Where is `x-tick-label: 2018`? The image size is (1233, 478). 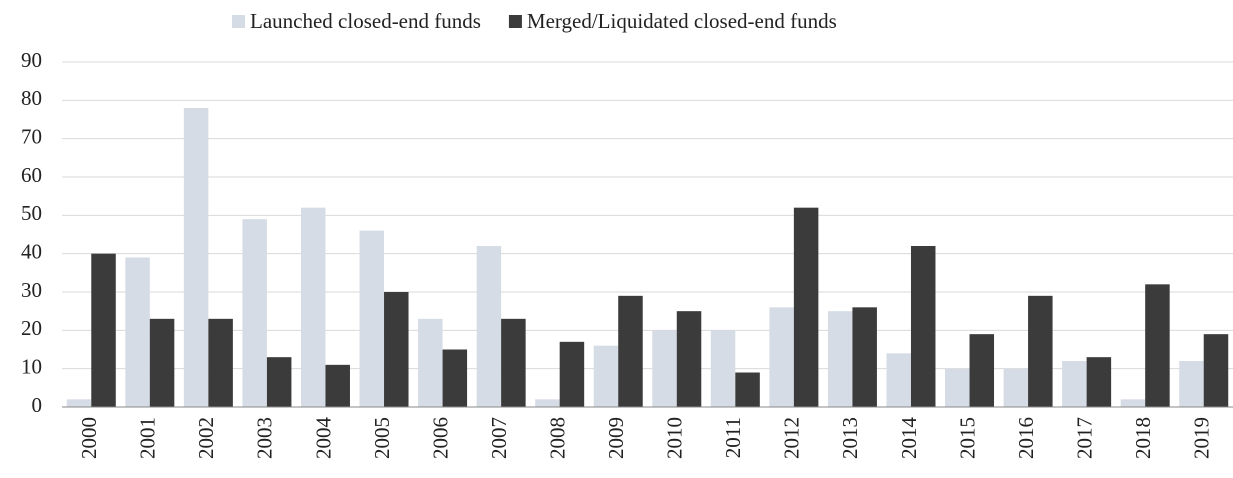 x-tick-label: 2018 is located at coordinates (1143, 438).